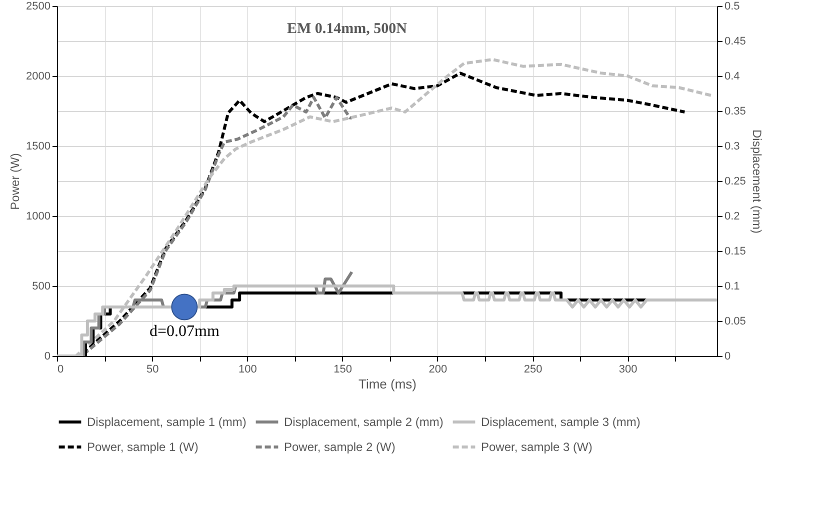 The width and height of the screenshot is (831, 507). I want to click on y2-tick-label: 0.15, so click(735, 252).